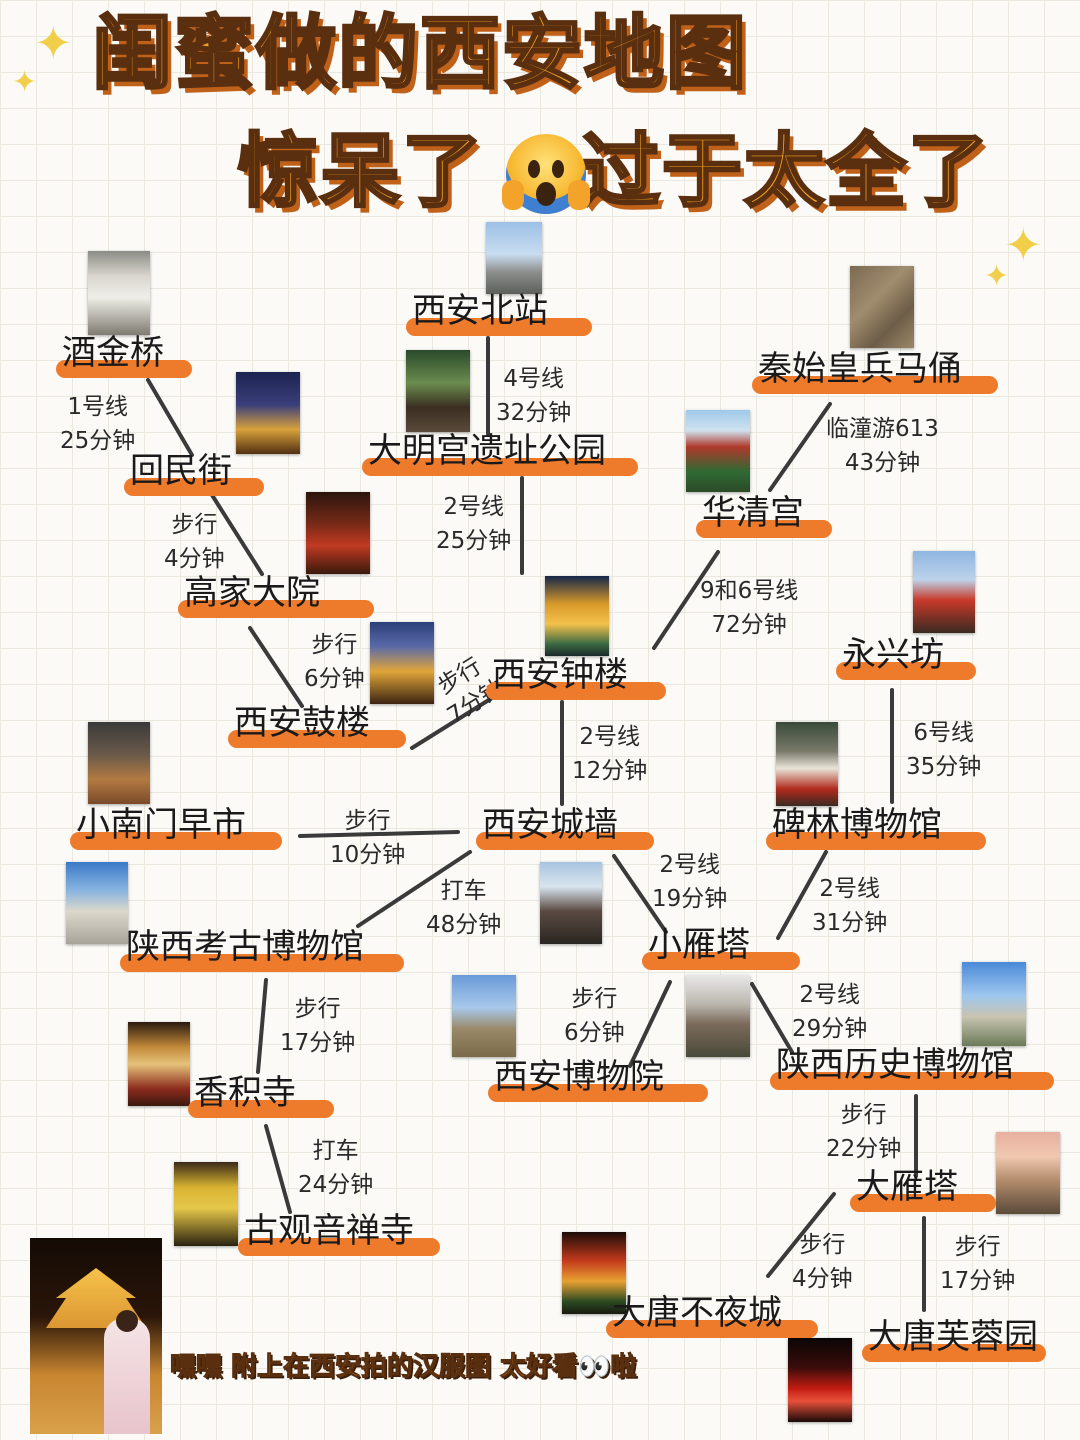 This screenshot has width=1080, height=1440. Describe the element at coordinates (577, 616) in the screenshot. I see `photo-zhonglou` at that location.